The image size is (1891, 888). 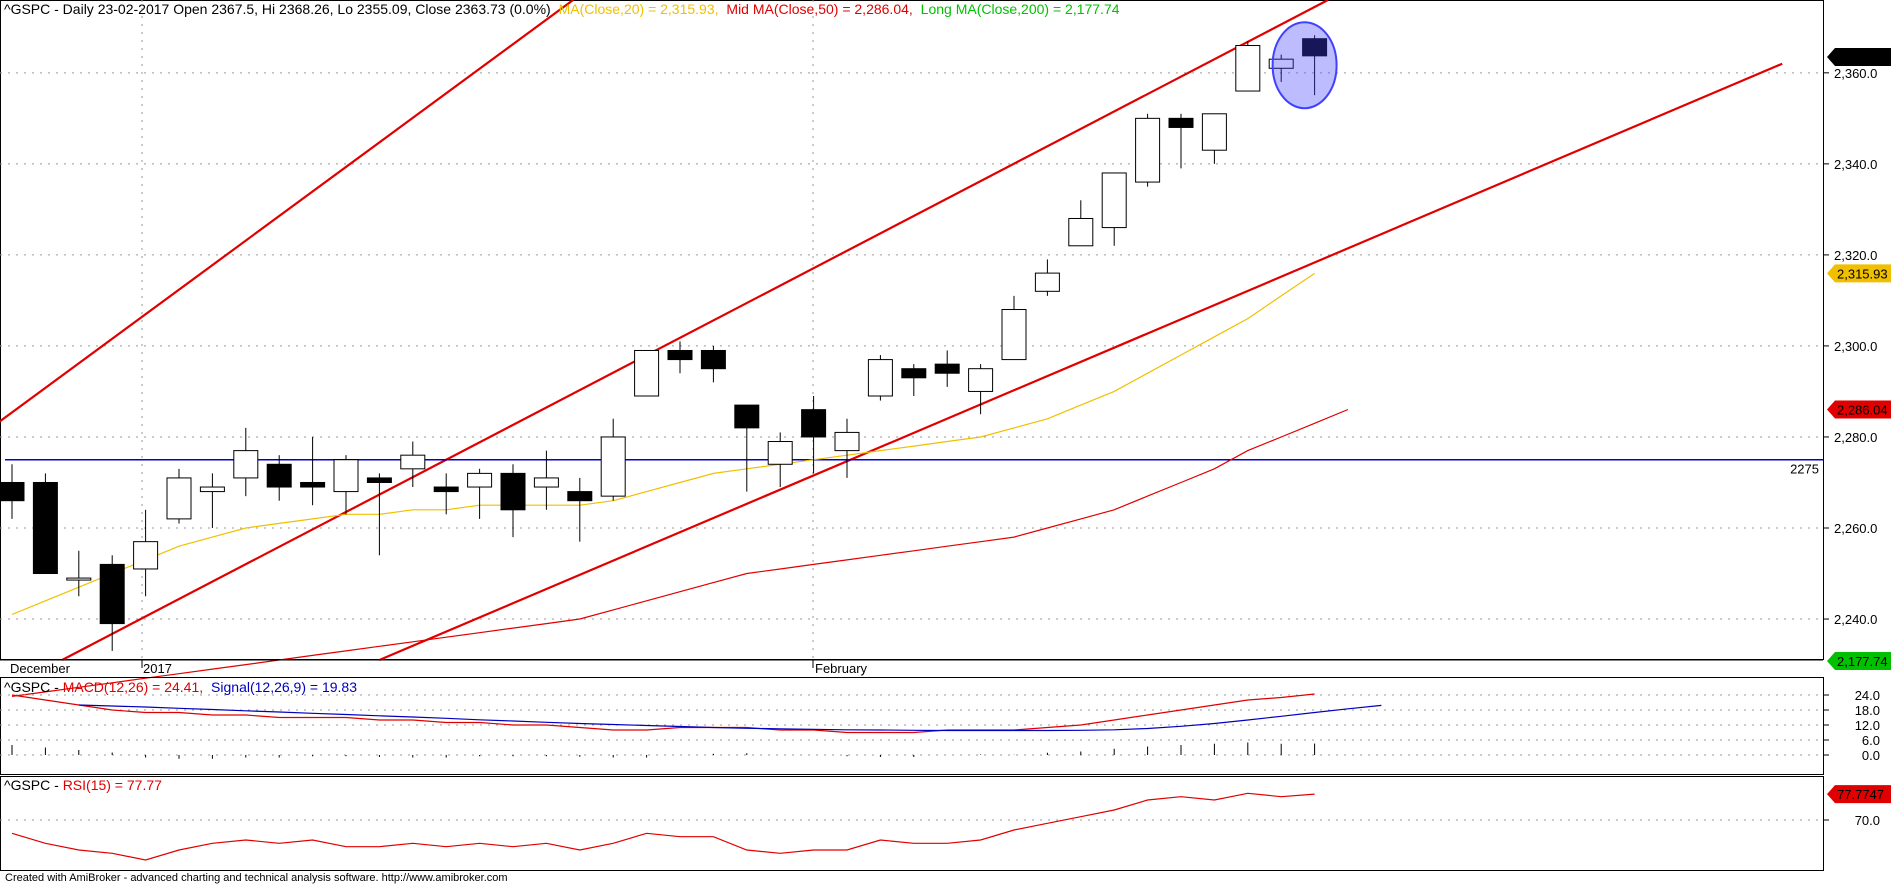 I want to click on macd-line, so click(x=663, y=713).